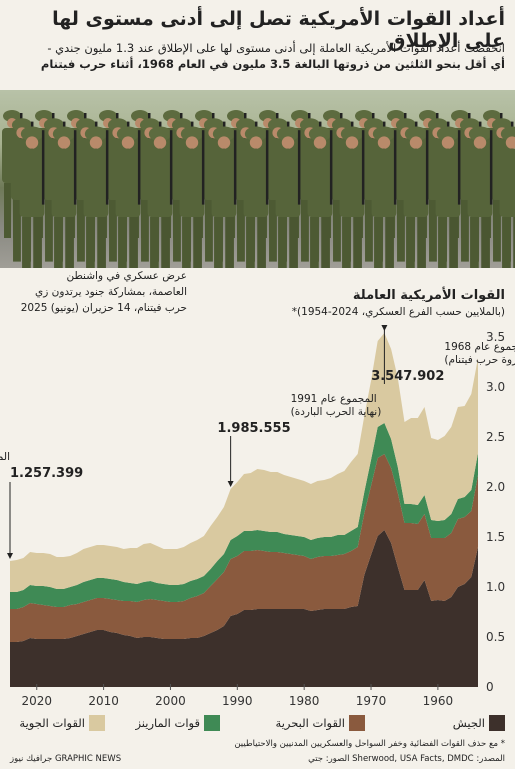 The image size is (515, 769). What do you see at coordinates (428, 295) in the screenshot?
I see `chart-title: القوات الأمريكية العاملة` at bounding box center [428, 295].